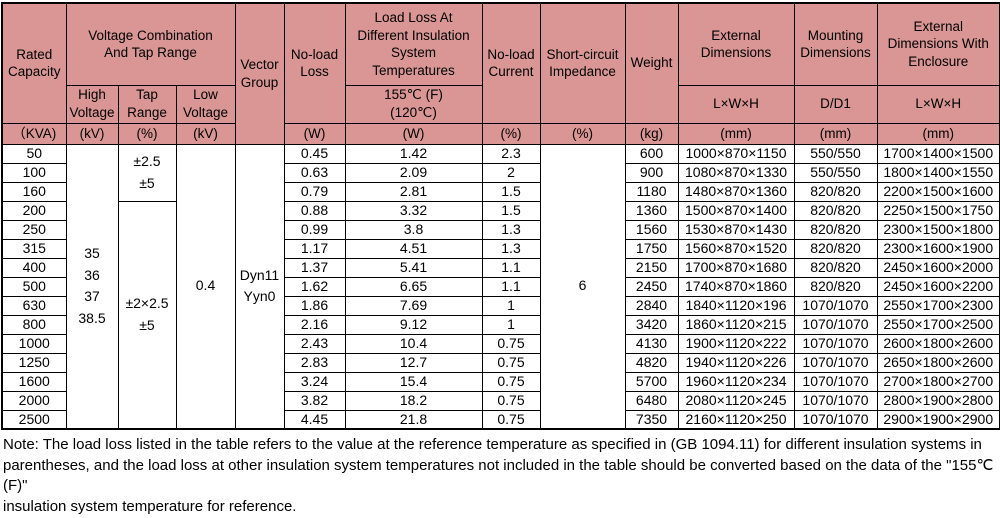 The image size is (1000, 518). Describe the element at coordinates (314, 419) in the screenshot. I see `cell-no-load-loss: 4.45` at that location.